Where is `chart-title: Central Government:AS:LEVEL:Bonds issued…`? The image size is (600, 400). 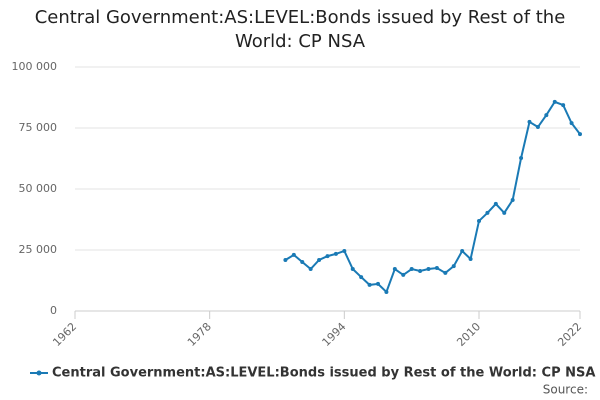 chart-title: Central Government:AS:LEVEL:Bonds issued… is located at coordinates (300, 29).